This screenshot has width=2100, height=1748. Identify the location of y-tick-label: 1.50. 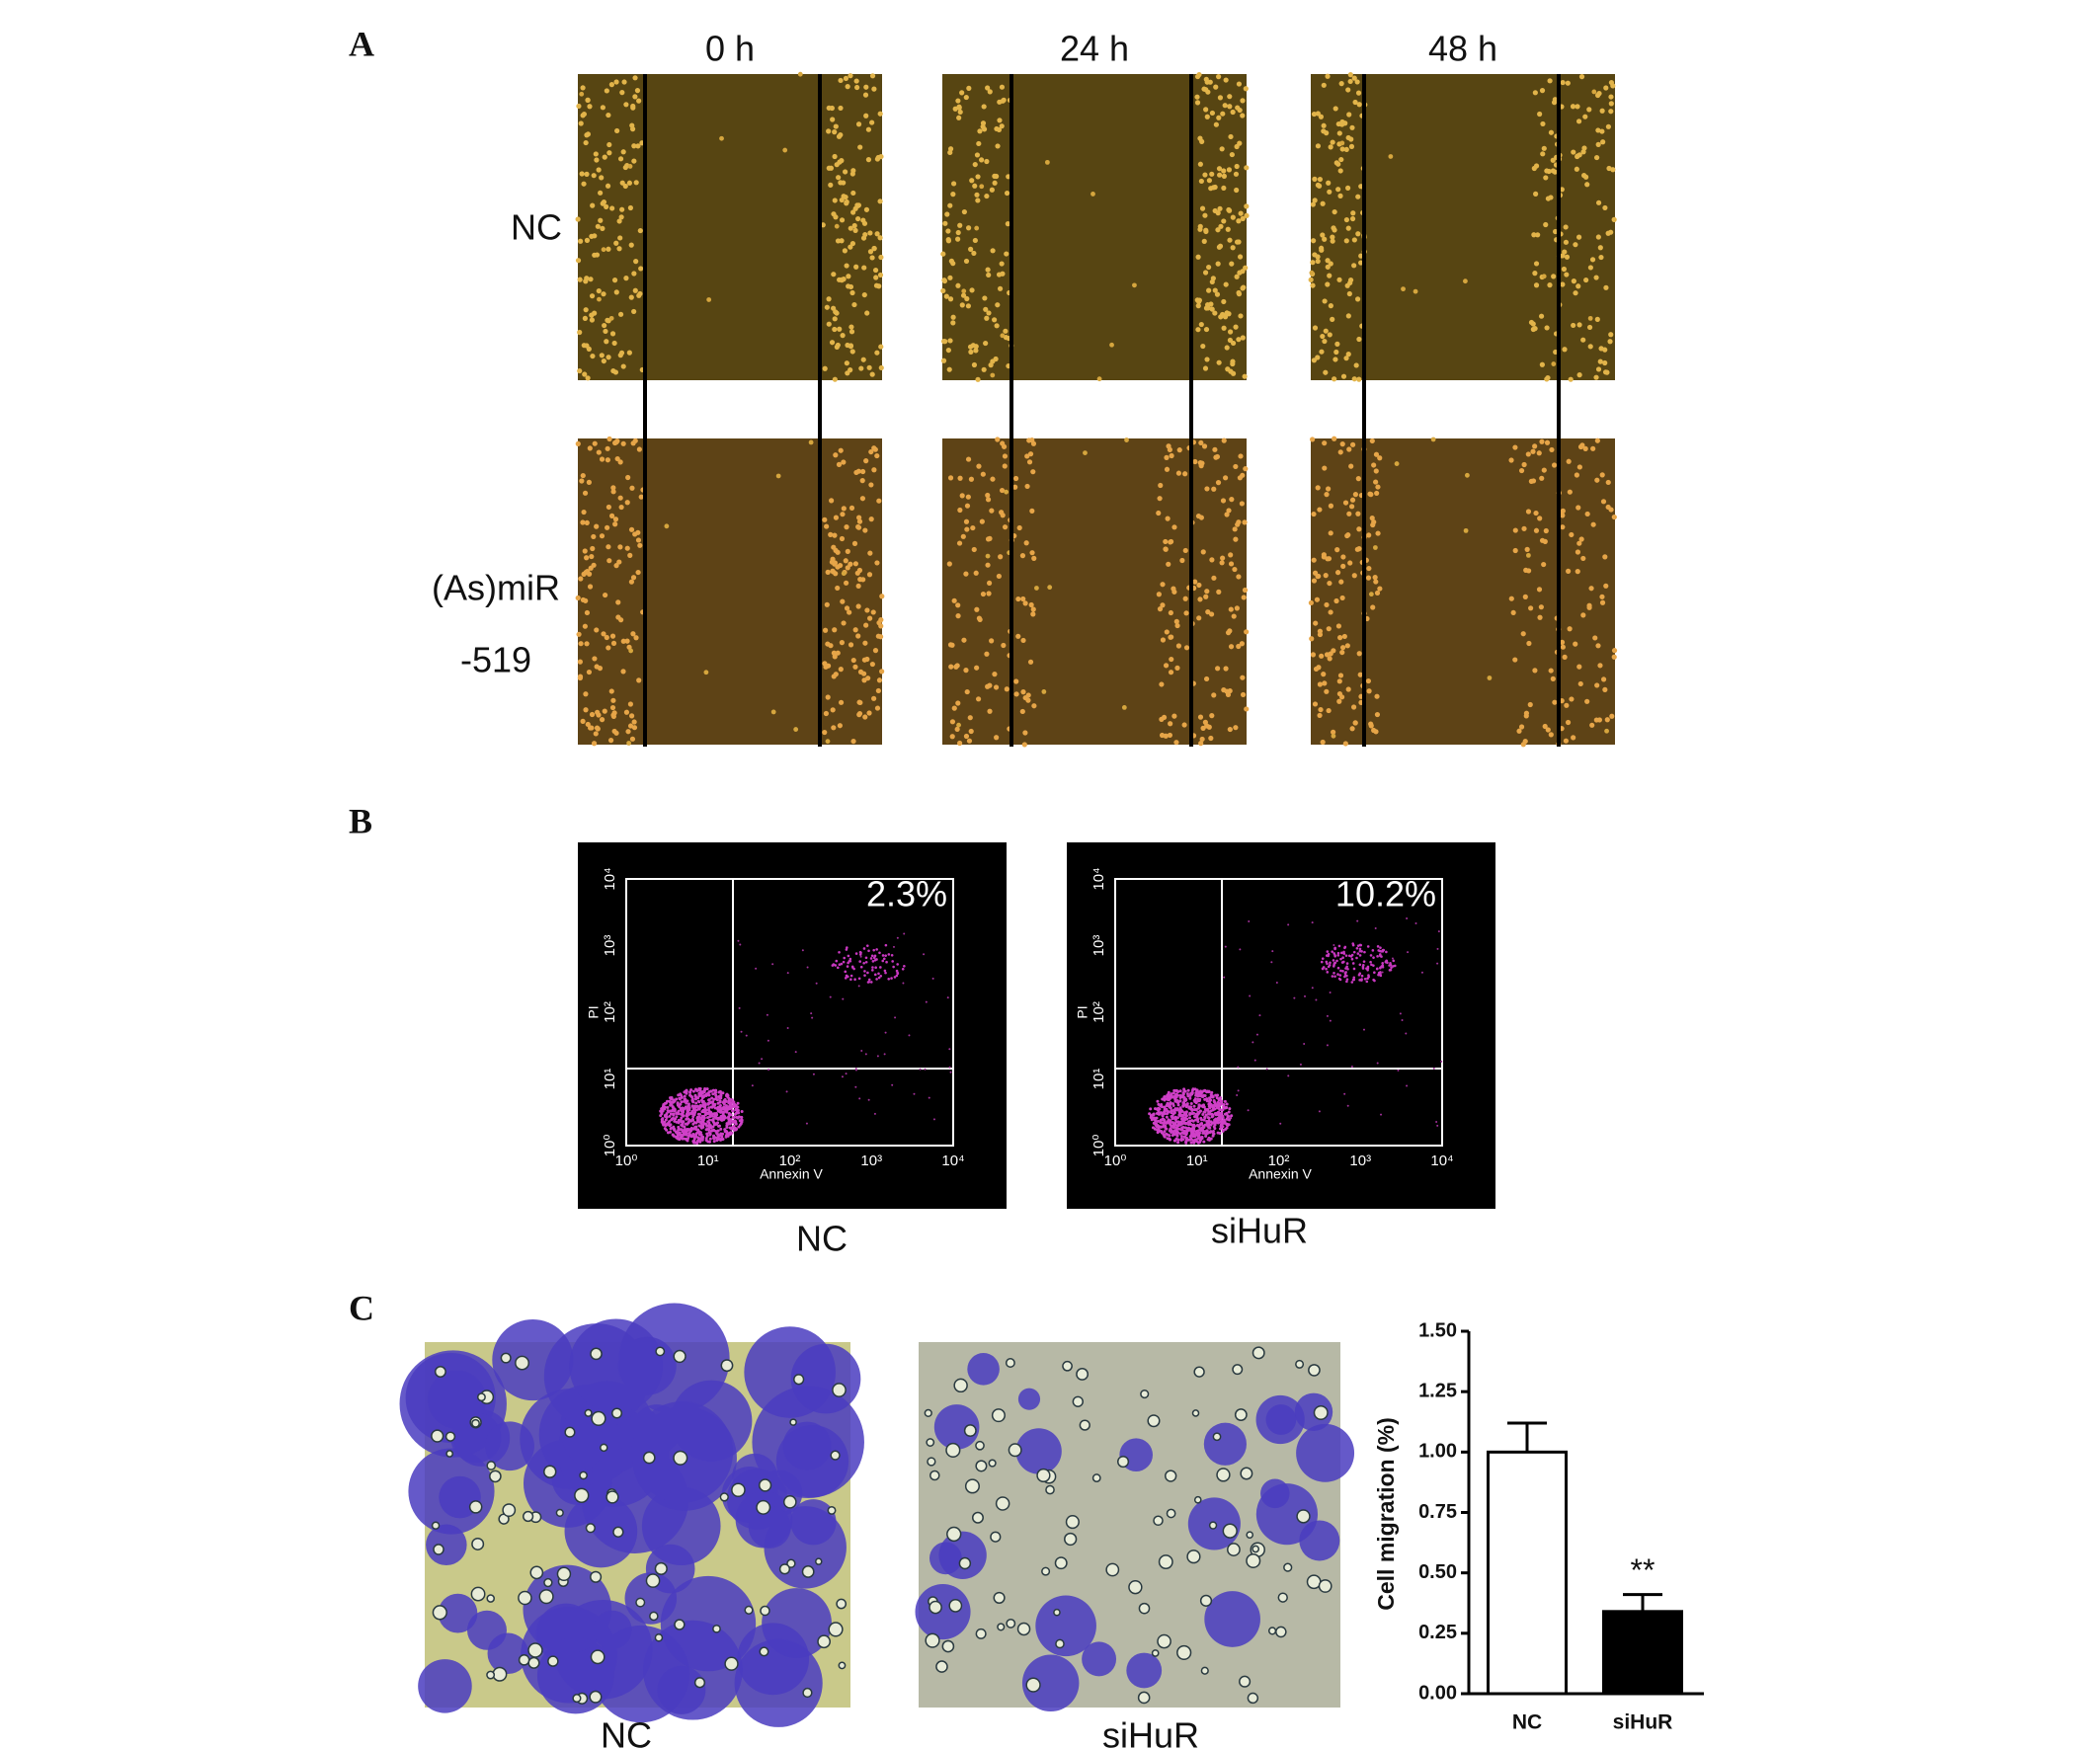
(1437, 1330).